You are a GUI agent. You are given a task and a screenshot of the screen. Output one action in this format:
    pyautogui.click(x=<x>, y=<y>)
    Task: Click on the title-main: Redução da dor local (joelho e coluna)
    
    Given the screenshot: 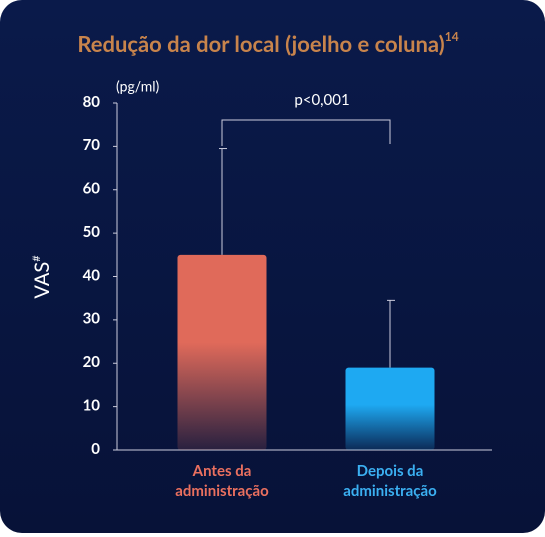 What is the action you would take?
    pyautogui.click(x=260, y=43)
    